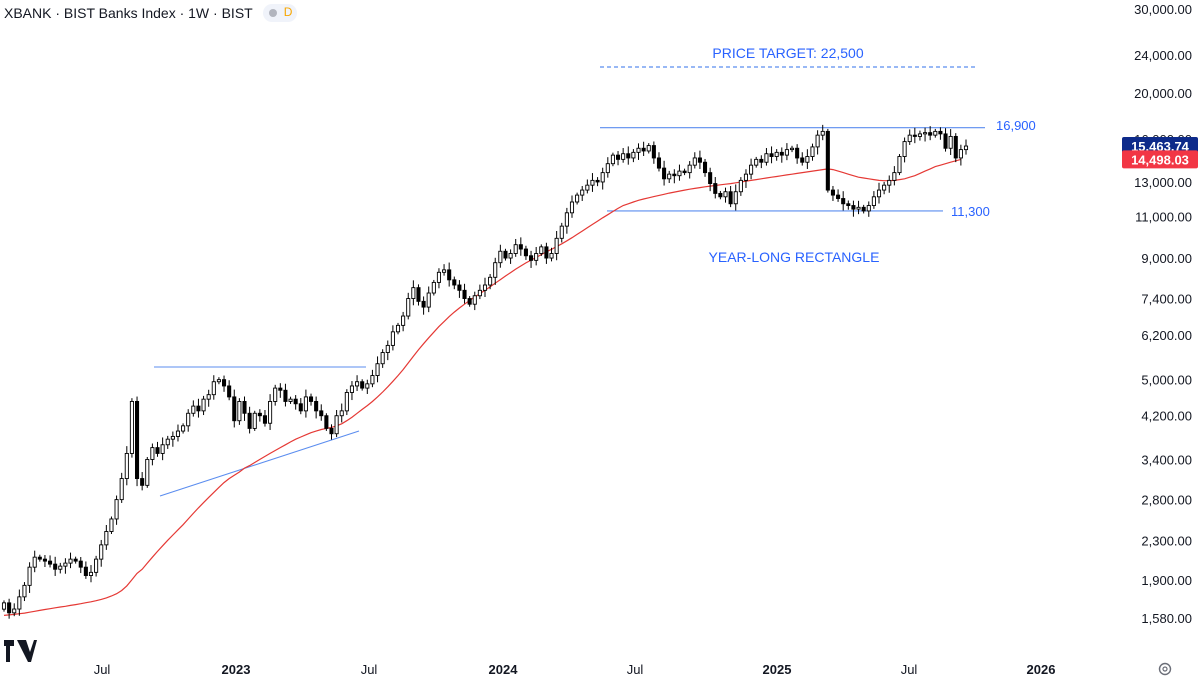 This screenshot has width=1200, height=680. I want to click on y-tick-label: 1,580.00, so click(1166, 618).